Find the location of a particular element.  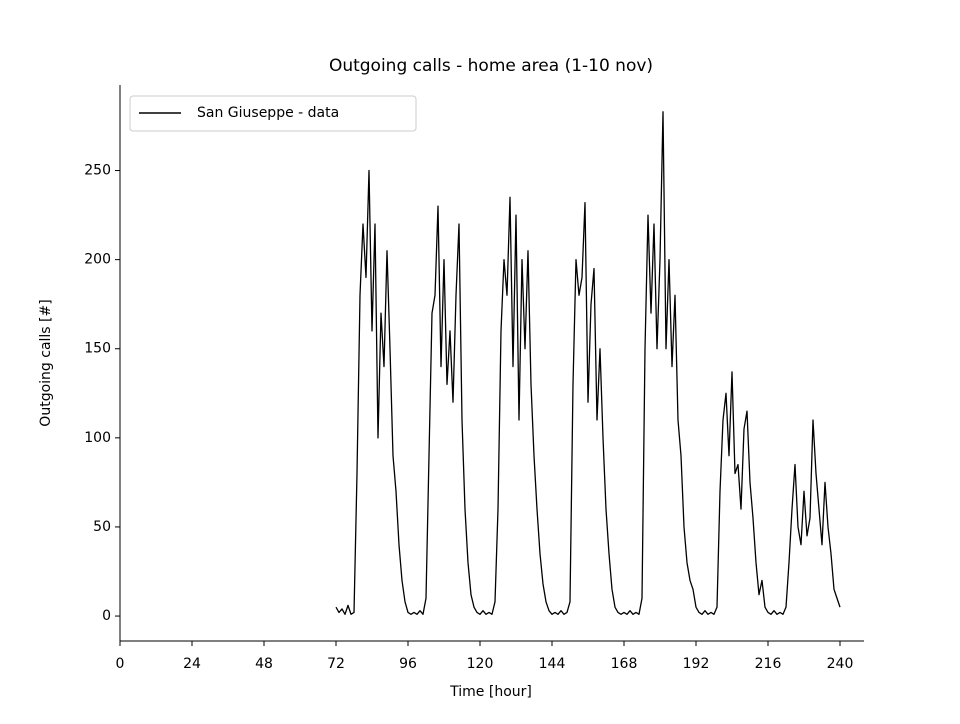

y-axis-label: Outgoing calls [#] is located at coordinates (46, 362).